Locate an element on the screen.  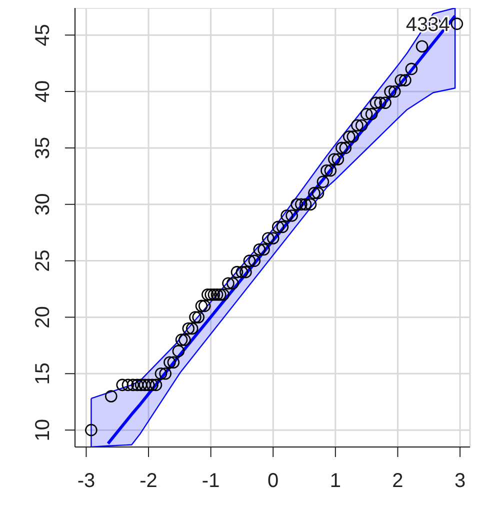
x-tick-label: -2 is located at coordinates (149, 481).